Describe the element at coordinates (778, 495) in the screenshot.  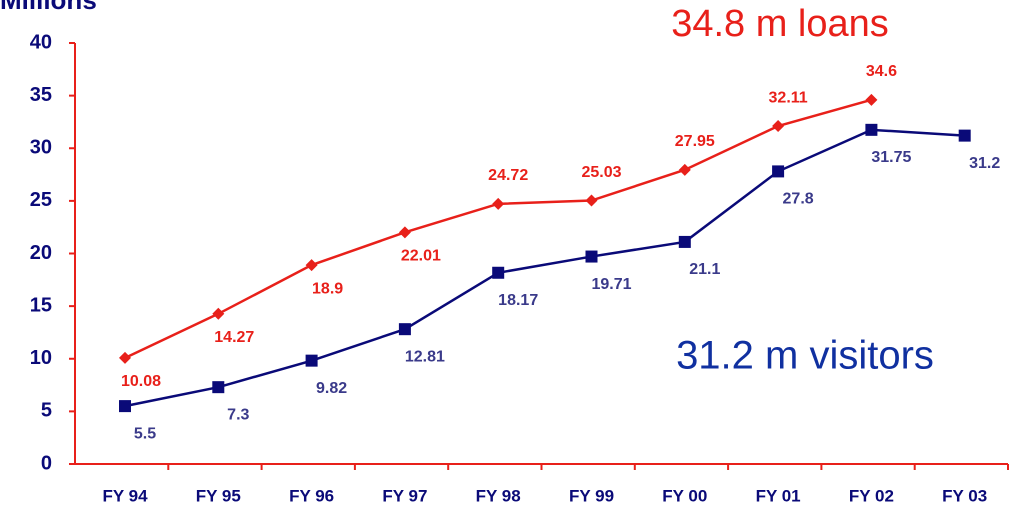
I see `x-tick-label: FY 01` at that location.